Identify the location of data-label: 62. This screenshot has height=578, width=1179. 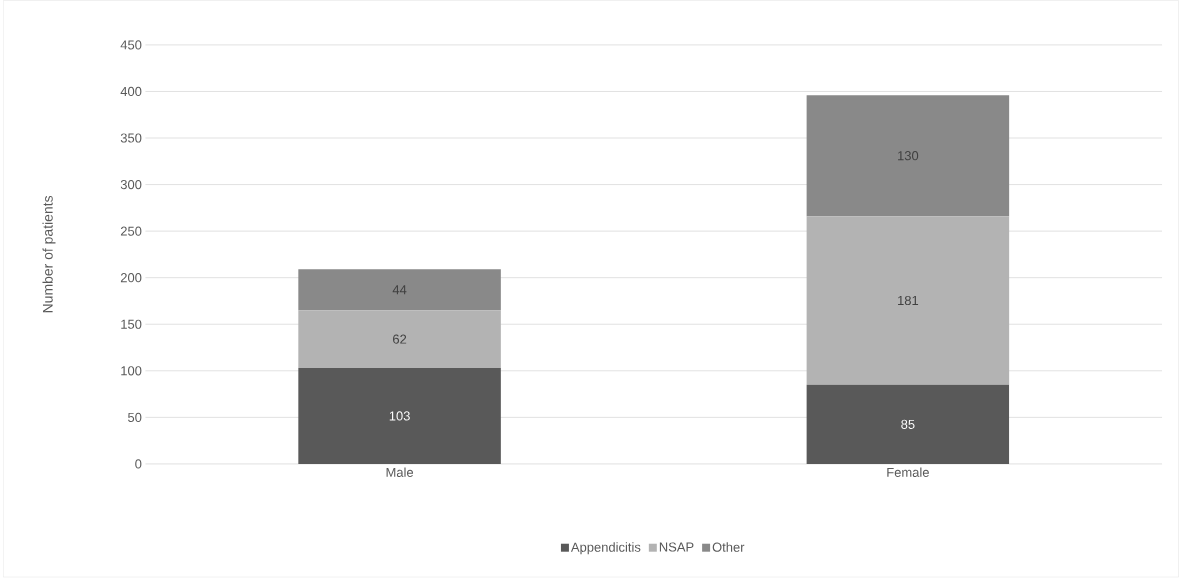
(400, 339).